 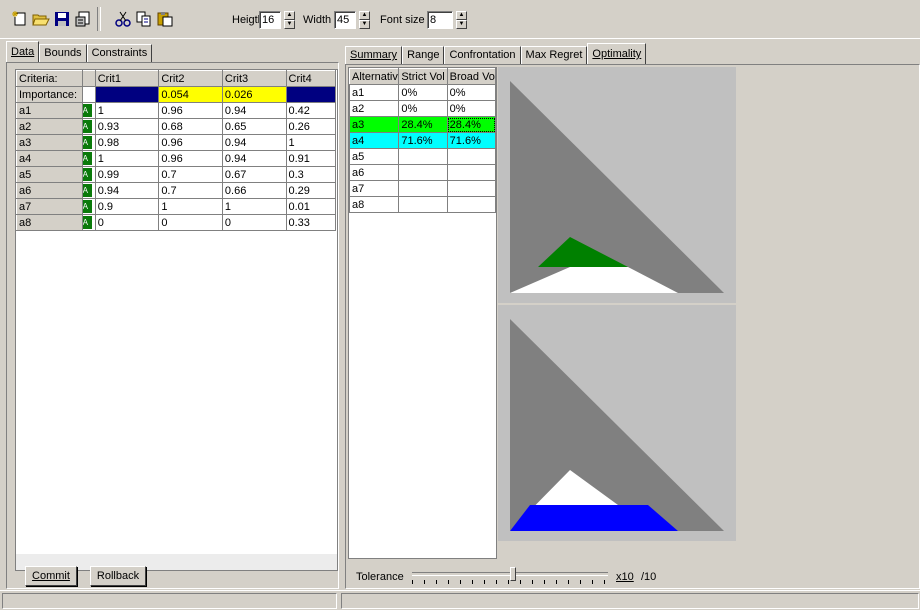 What do you see at coordinates (440, 20) in the screenshot?
I see `font-size-input: 8` at bounding box center [440, 20].